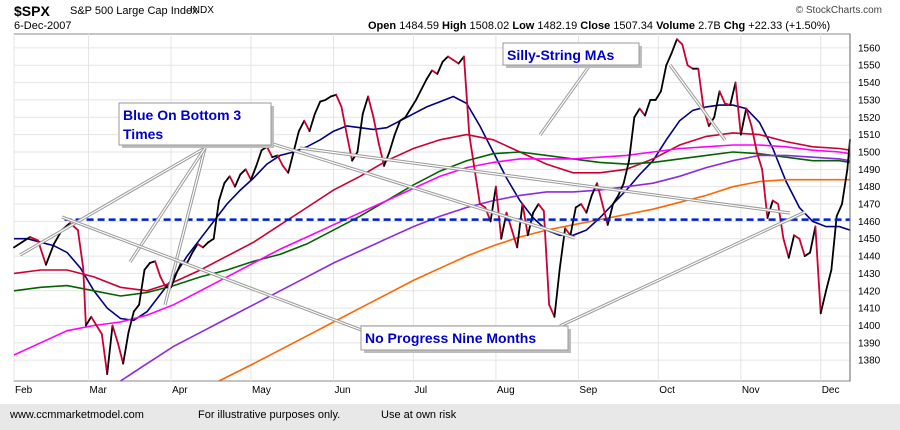 Image resolution: width=900 pixels, height=430 pixels. Describe the element at coordinates (143, 134) in the screenshot. I see `callout-text-blue-bottom: Times` at that location.